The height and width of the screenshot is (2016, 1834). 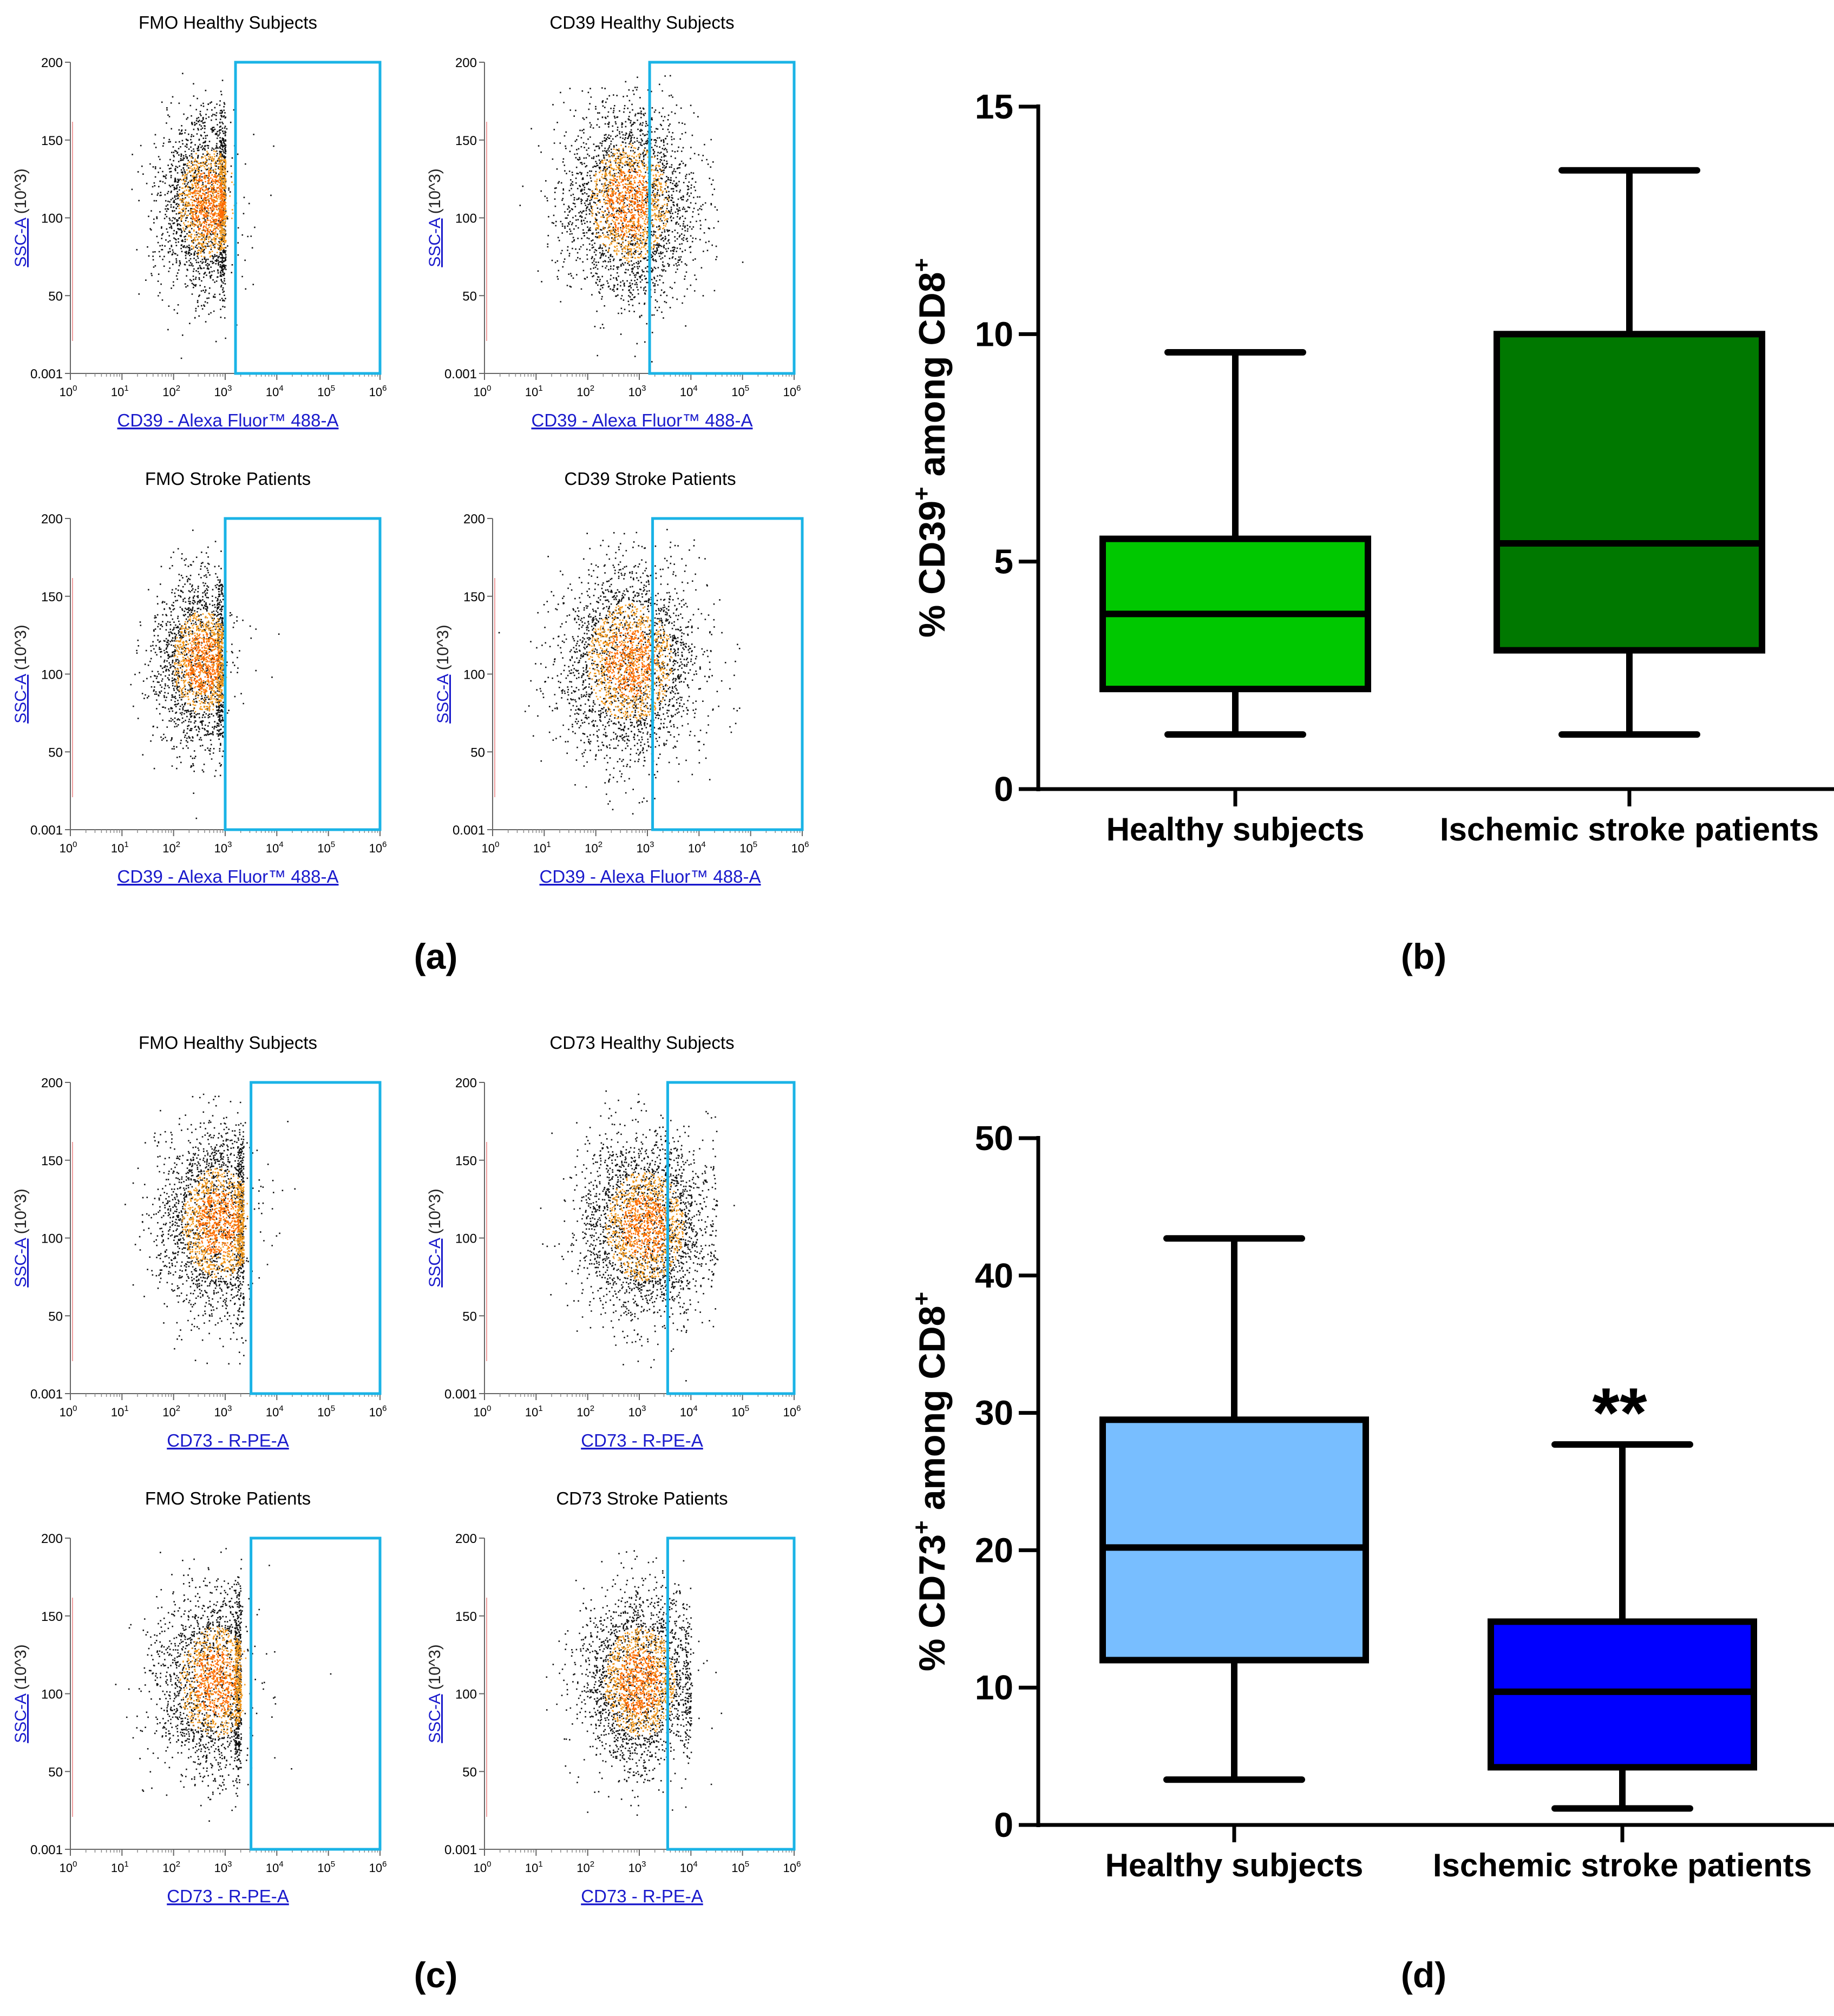 I want to click on panel-label-a: (a), so click(x=436, y=956).